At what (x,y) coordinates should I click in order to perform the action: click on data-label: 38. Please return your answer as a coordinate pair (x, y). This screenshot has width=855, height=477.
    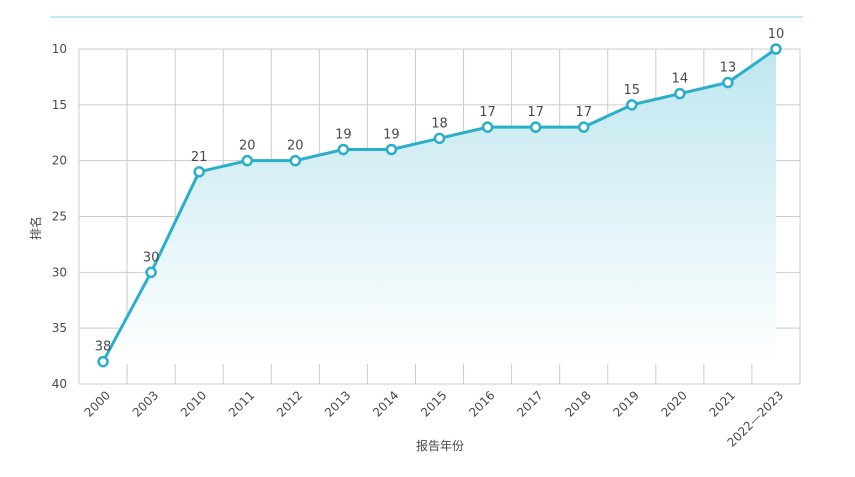
    Looking at the image, I should click on (103, 347).